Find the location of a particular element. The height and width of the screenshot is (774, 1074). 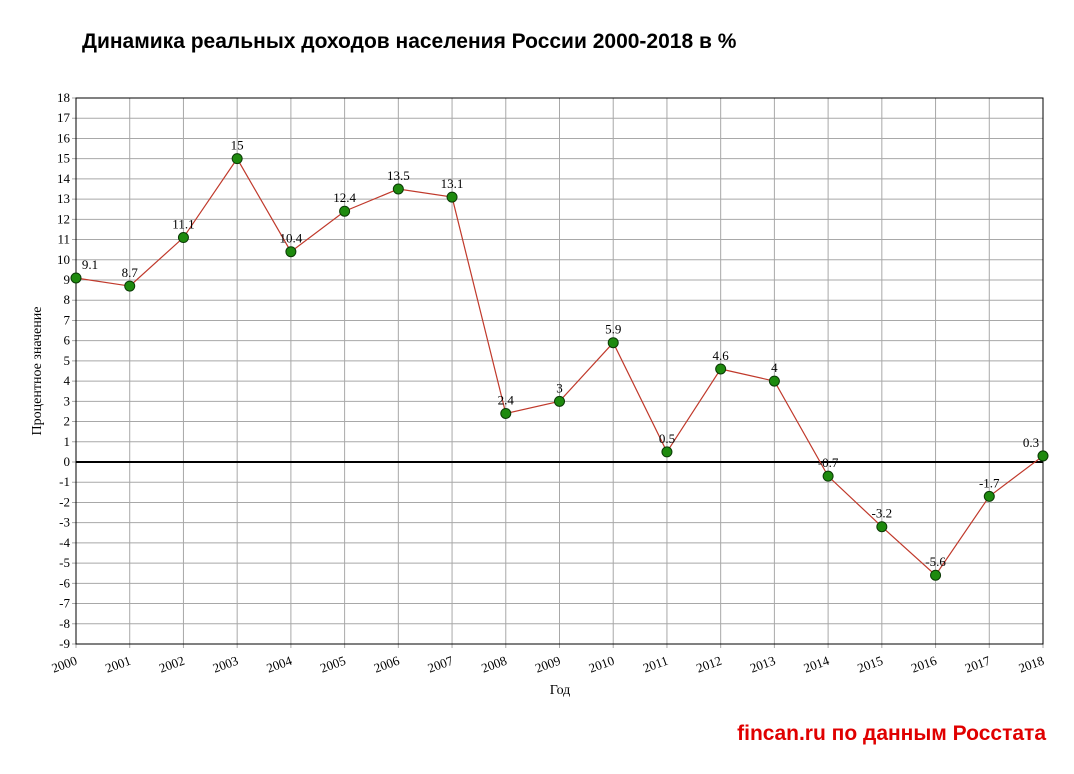

data-label: 5.9 is located at coordinates (613, 329).